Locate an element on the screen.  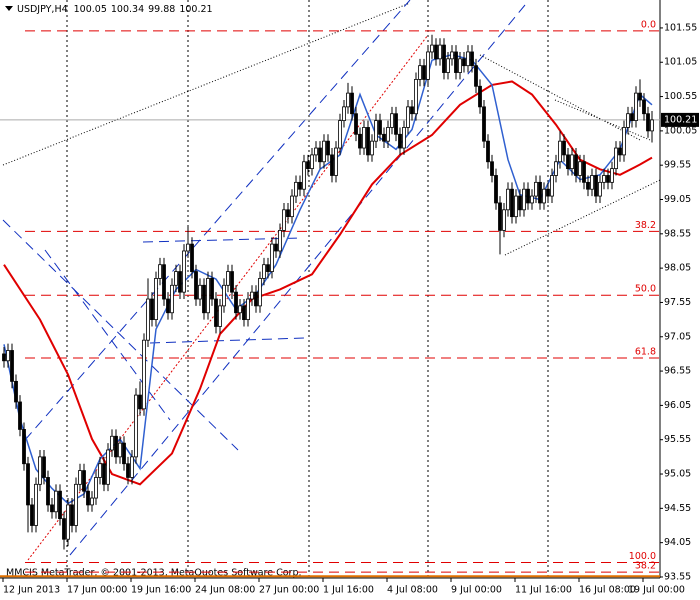
fibo-label: 38.2 is located at coordinates (645, 225).